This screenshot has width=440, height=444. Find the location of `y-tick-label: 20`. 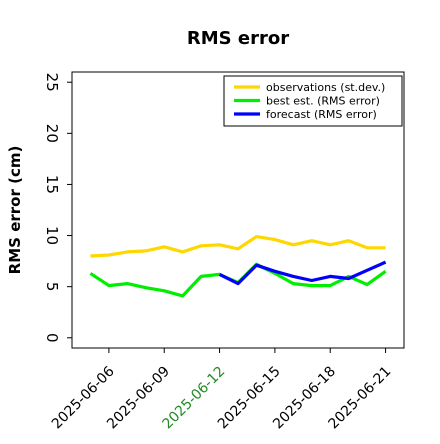

y-tick-label: 20 is located at coordinates (52, 133).